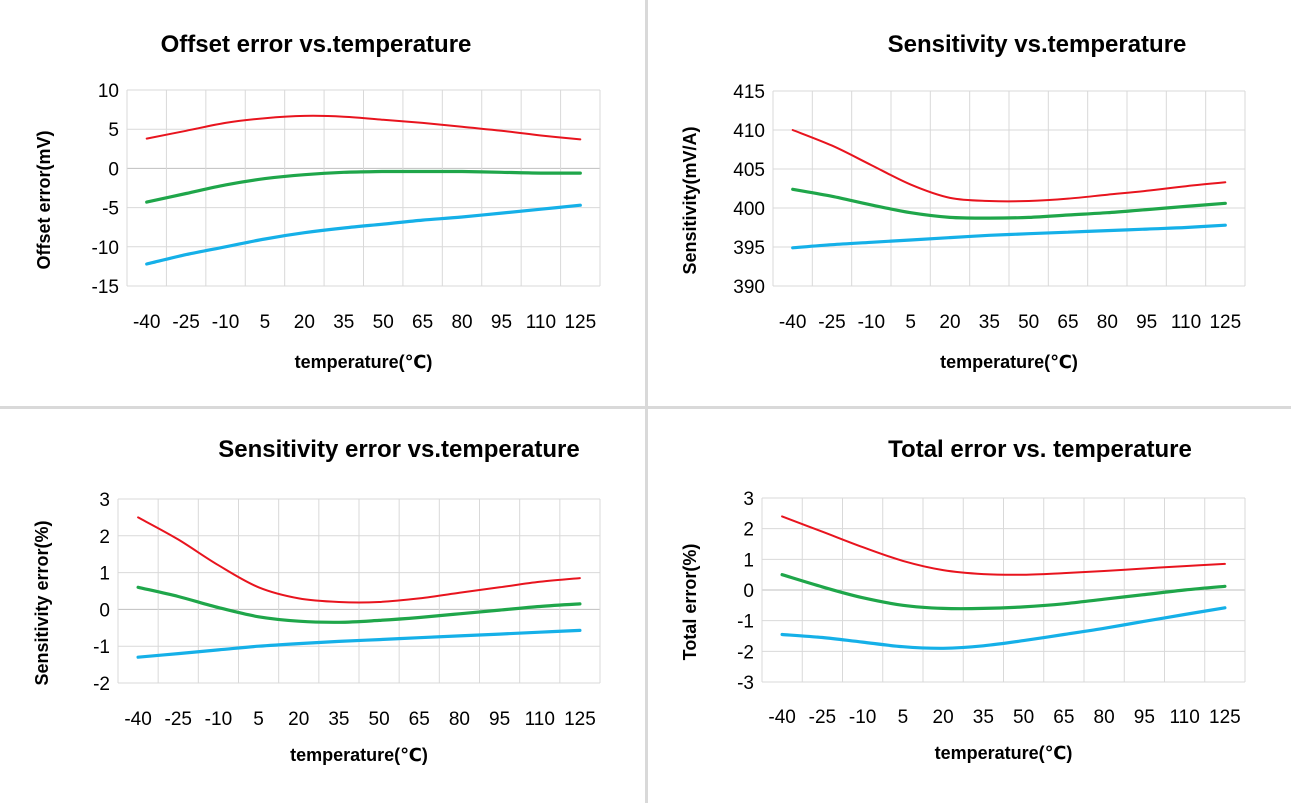  What do you see at coordinates (749, 170) in the screenshot?
I see `y-tick-label: 405` at bounding box center [749, 170].